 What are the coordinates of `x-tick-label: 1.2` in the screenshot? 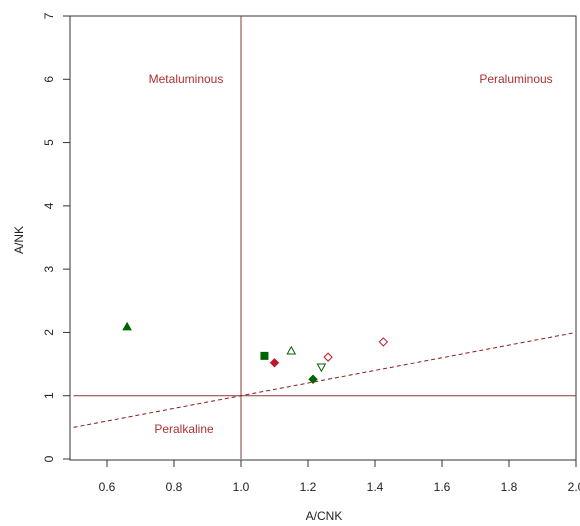 It's located at (308, 487).